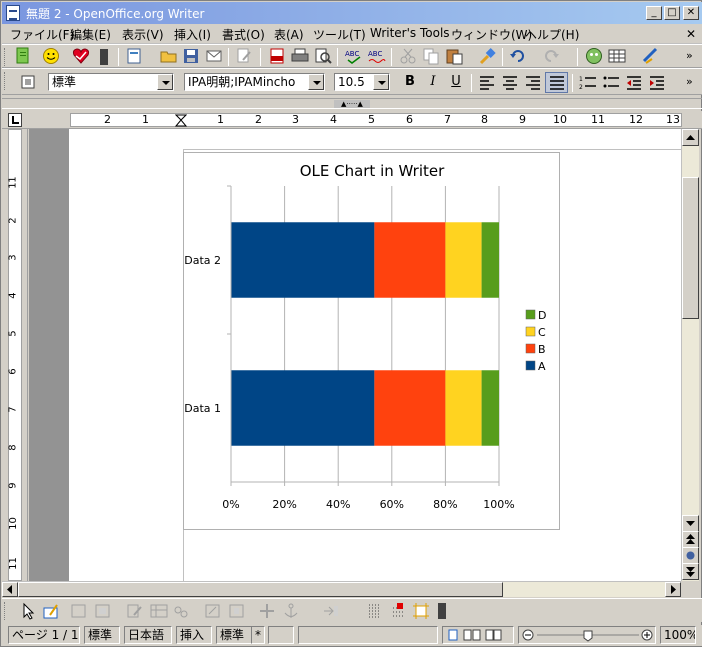 Image resolution: width=702 pixels, height=647 pixels. I want to click on language-indicator: 日本語, so click(148, 635).